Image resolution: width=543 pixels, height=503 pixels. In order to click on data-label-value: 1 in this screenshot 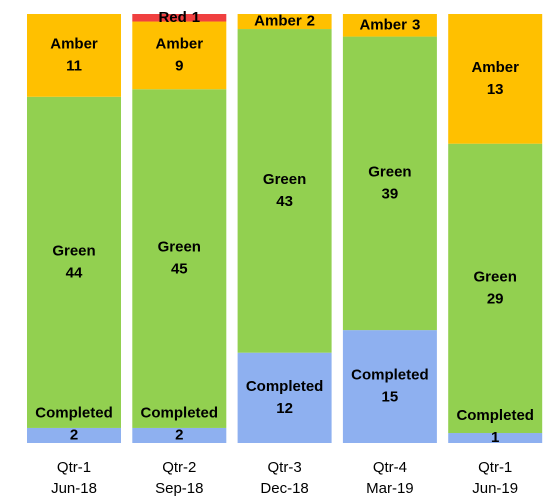, I will do `click(196, 17)`.